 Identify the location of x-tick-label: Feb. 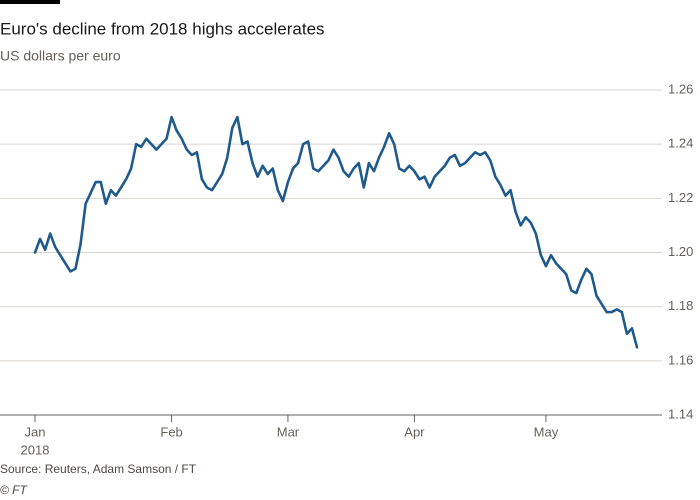
(171, 431).